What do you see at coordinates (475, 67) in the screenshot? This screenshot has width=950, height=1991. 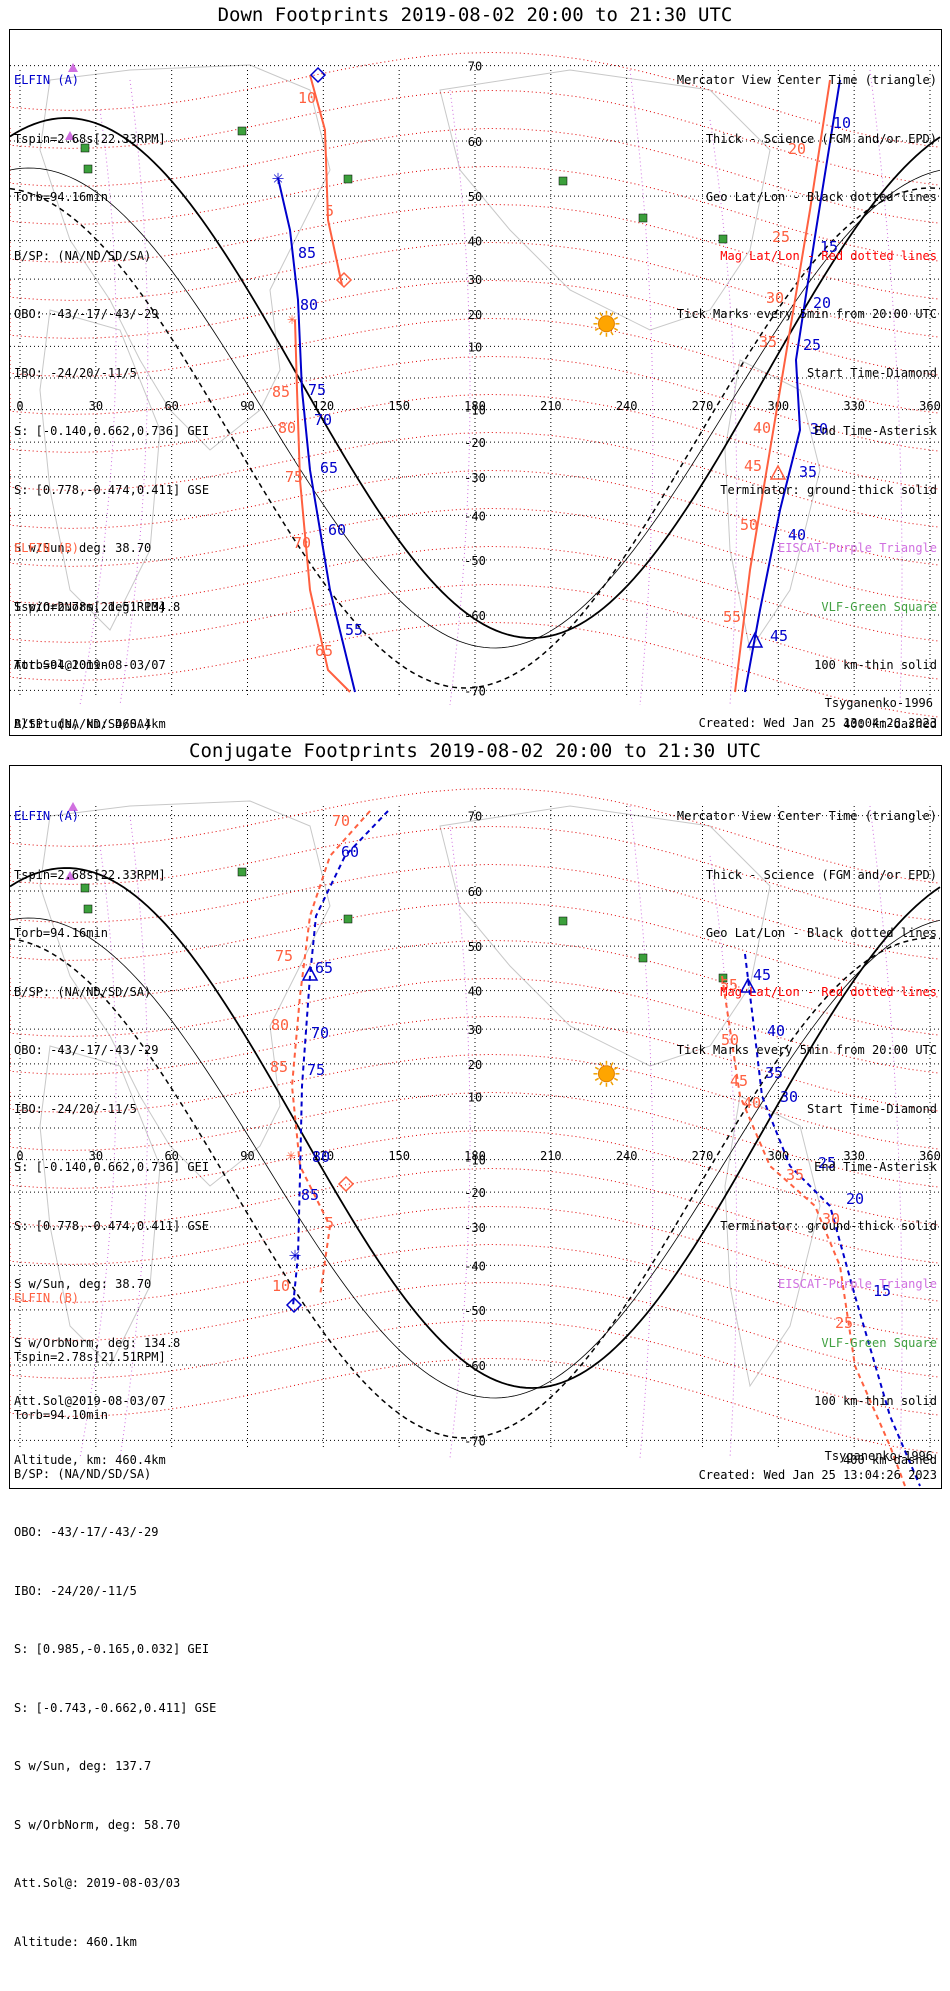 I see `latitude-tick-label: 70` at bounding box center [475, 67].